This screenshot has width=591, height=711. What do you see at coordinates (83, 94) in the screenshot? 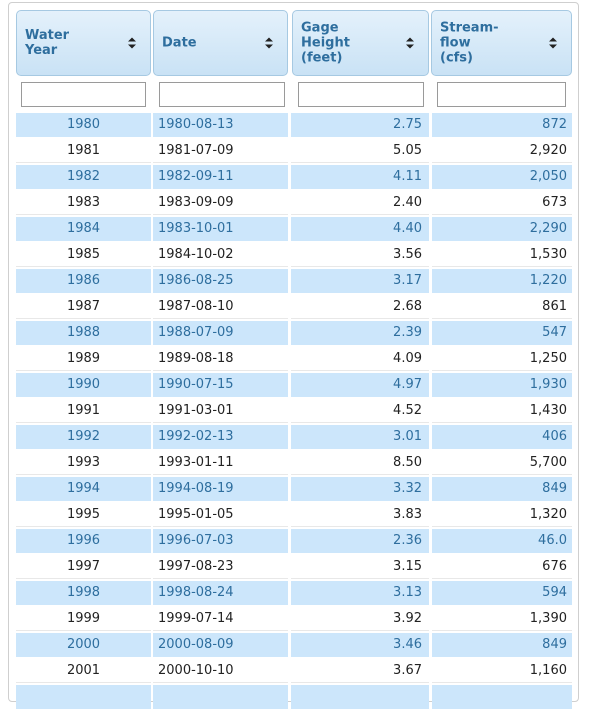
I see `filter-input-water-year` at bounding box center [83, 94].